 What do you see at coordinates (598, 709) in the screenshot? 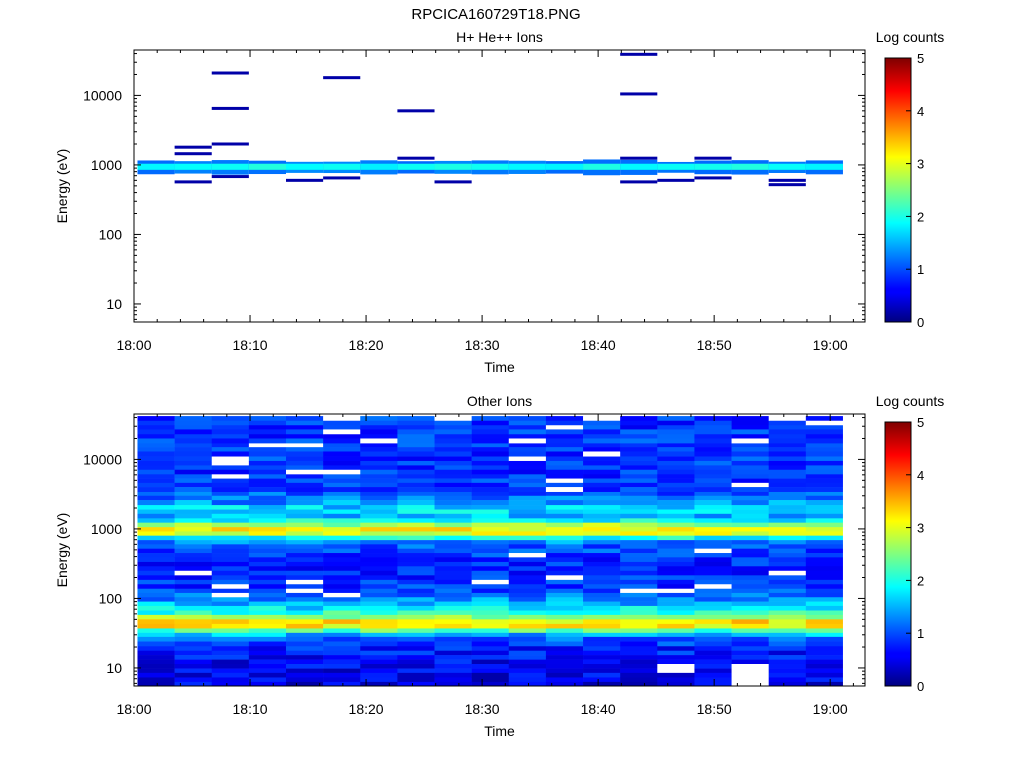
I see `x-tick-label: 18:40` at bounding box center [598, 709].